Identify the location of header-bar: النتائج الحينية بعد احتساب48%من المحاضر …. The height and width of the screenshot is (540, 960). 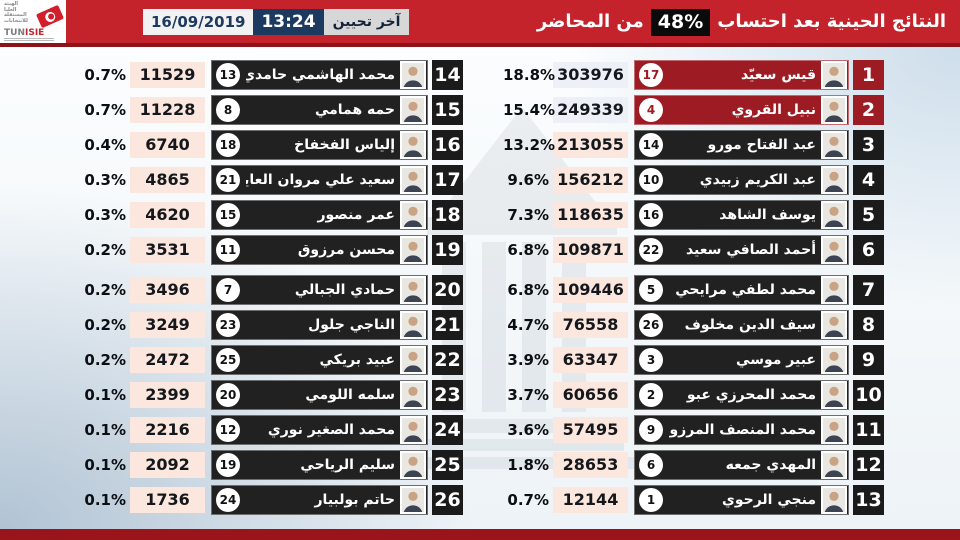
(480, 21).